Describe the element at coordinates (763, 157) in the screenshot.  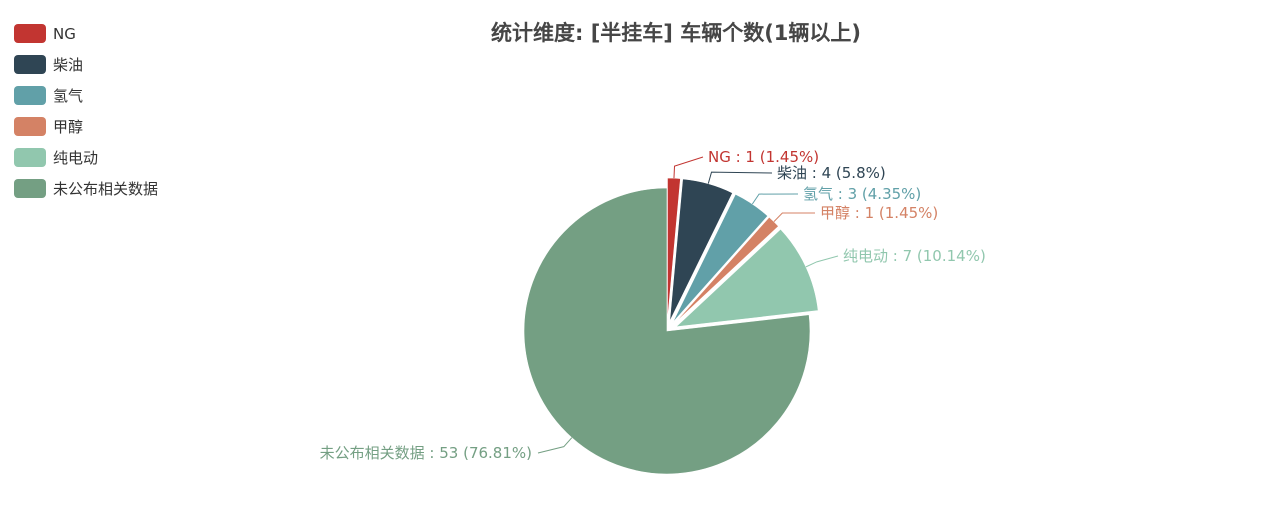
I see `data-label-ng: NG : 1 (1.45%)` at that location.